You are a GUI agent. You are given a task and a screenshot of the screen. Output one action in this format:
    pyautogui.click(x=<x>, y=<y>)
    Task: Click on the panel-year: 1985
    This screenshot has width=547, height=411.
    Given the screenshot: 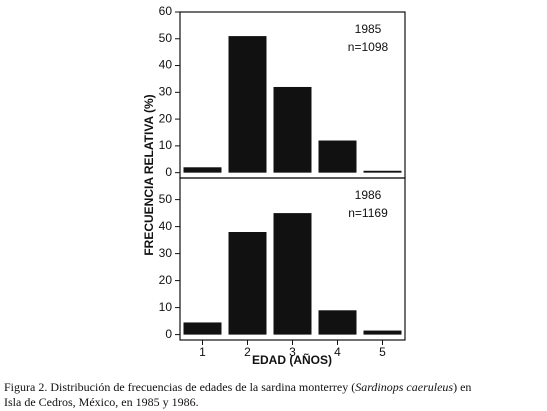 What is the action you would take?
    pyautogui.click(x=368, y=29)
    